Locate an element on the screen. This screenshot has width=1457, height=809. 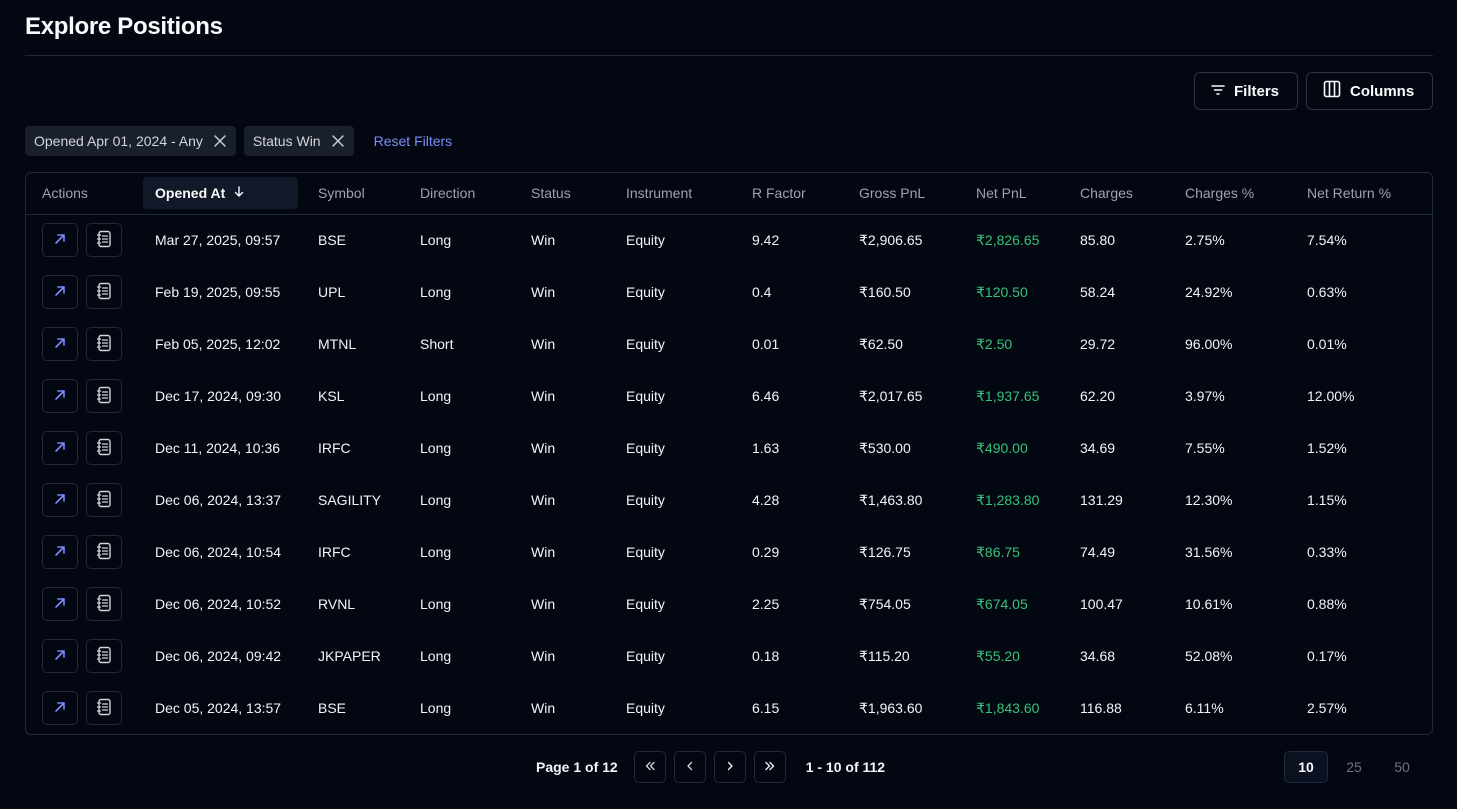
symbol-cell: BSE is located at coordinates (332, 708).